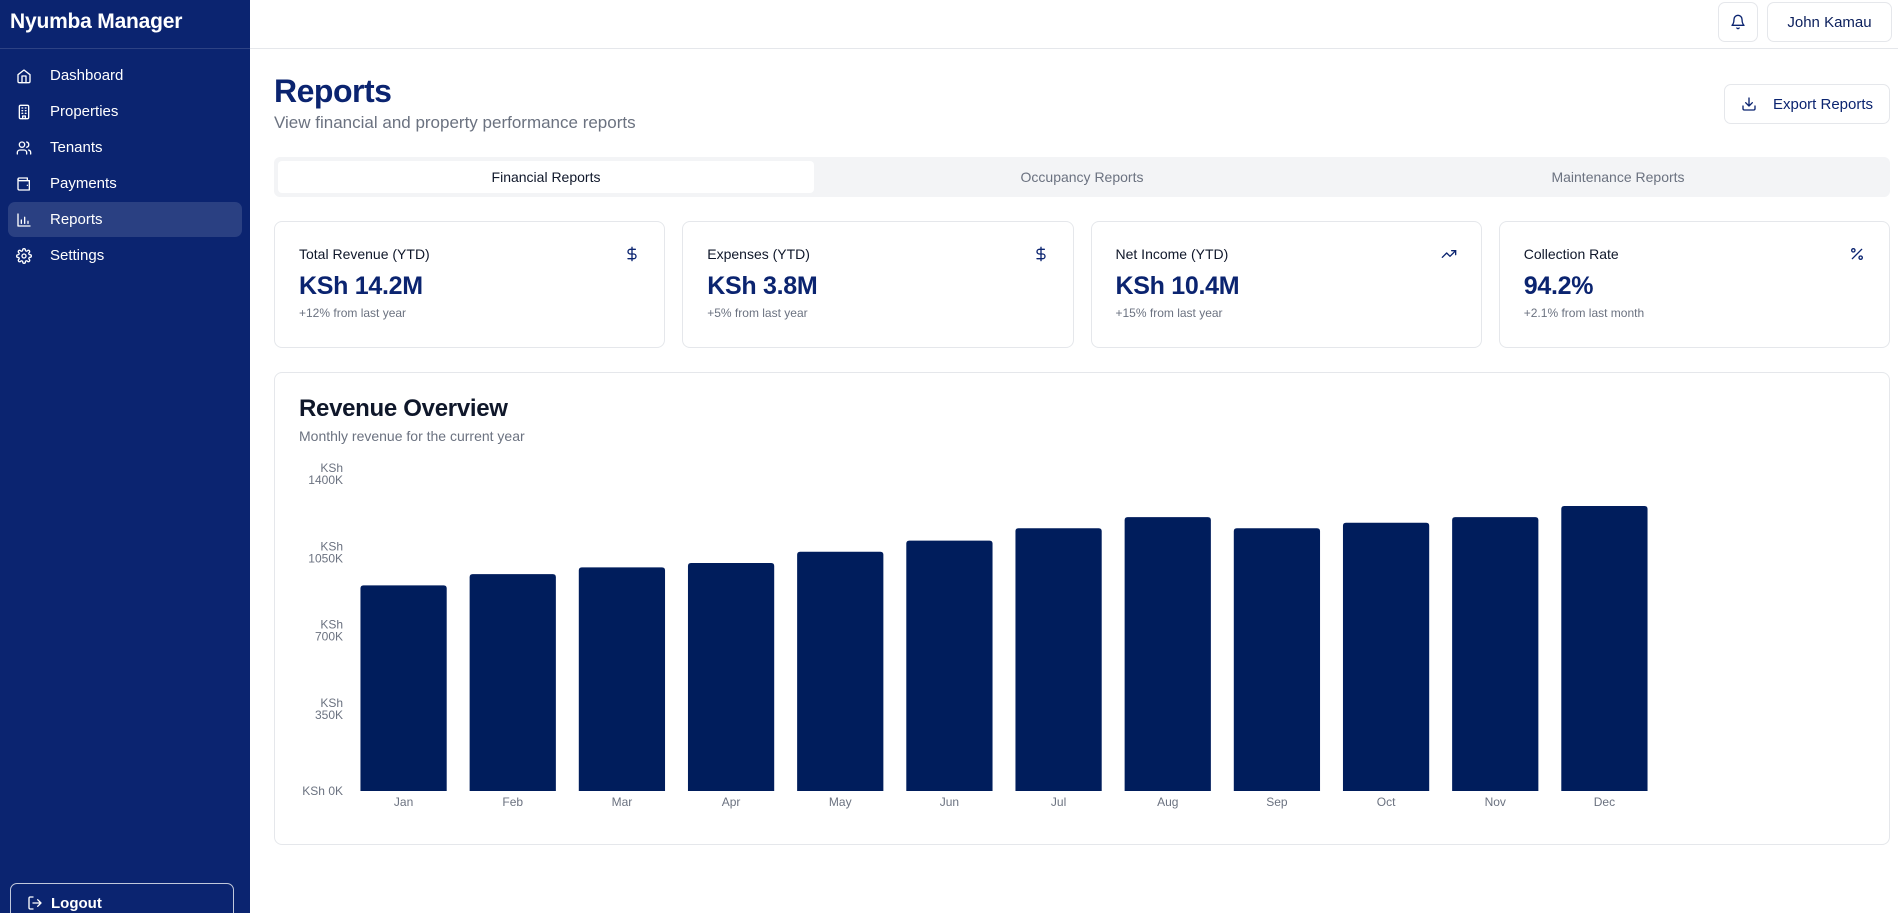  What do you see at coordinates (758, 254) in the screenshot?
I see `card-title: Expenses (YTD)` at bounding box center [758, 254].